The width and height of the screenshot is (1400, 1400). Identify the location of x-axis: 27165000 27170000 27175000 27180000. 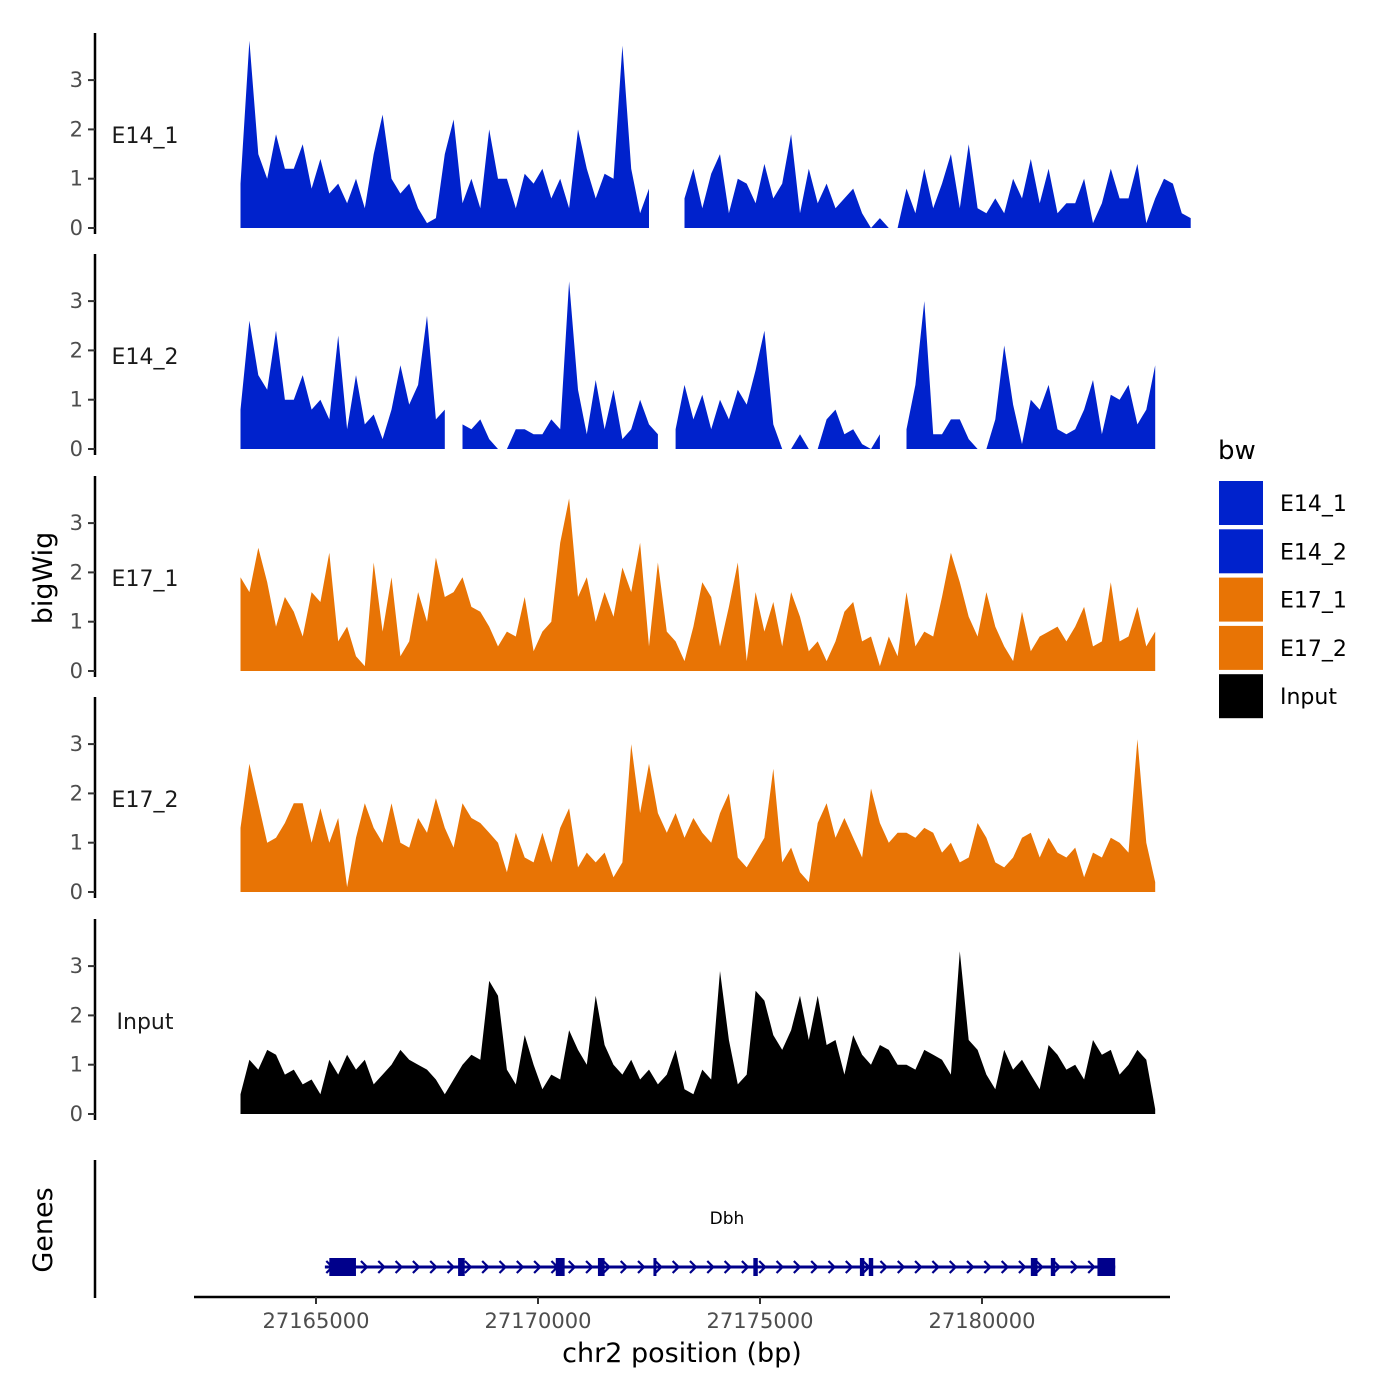
(682, 1314).